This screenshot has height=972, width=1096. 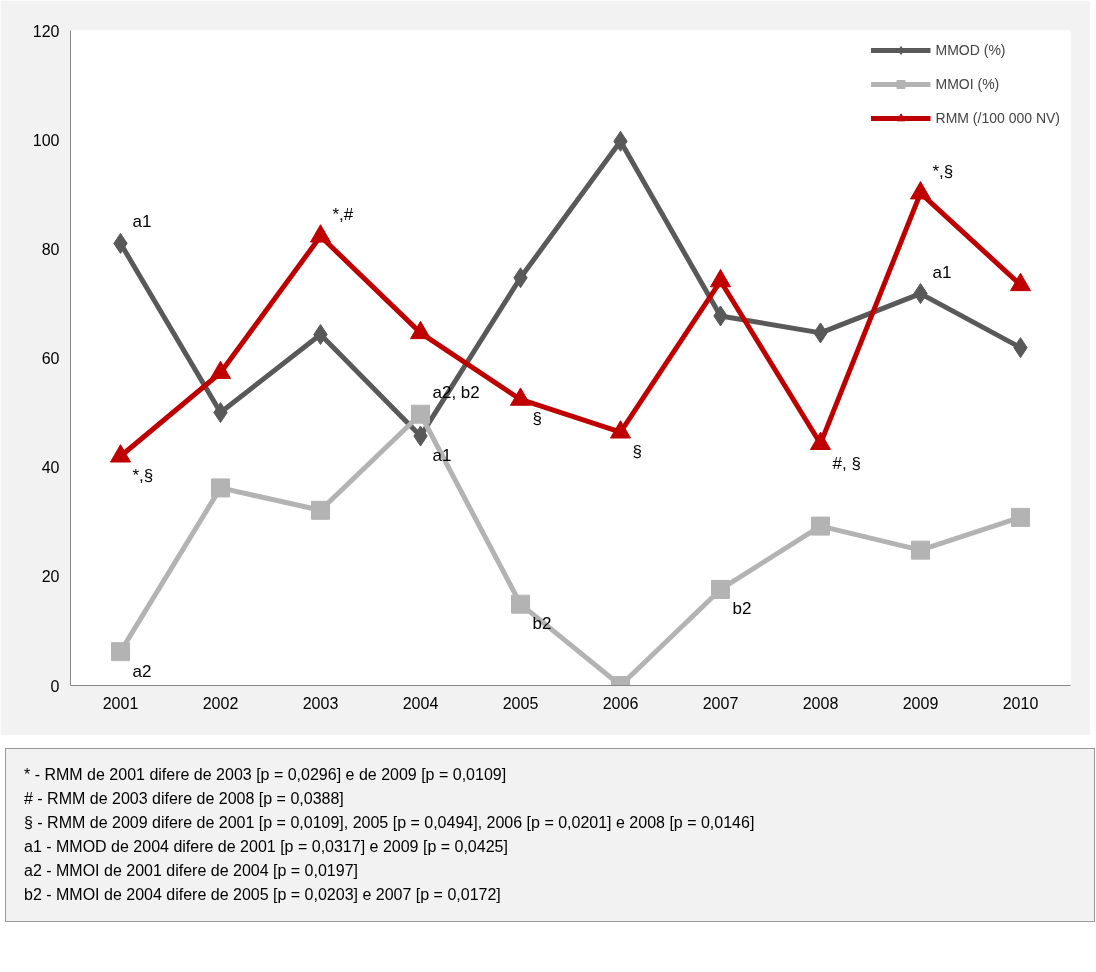 I want to click on x-tick-label: 2001, so click(x=120, y=703).